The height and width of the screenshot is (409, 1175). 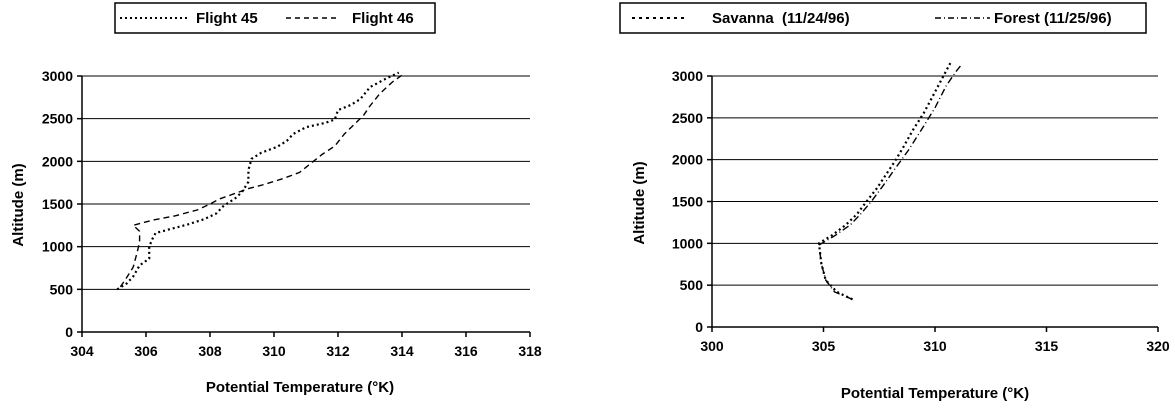 What do you see at coordinates (306, 345) in the screenshot?
I see `x-tick-labels: 304 306 308 310 312 314 316 318` at bounding box center [306, 345].